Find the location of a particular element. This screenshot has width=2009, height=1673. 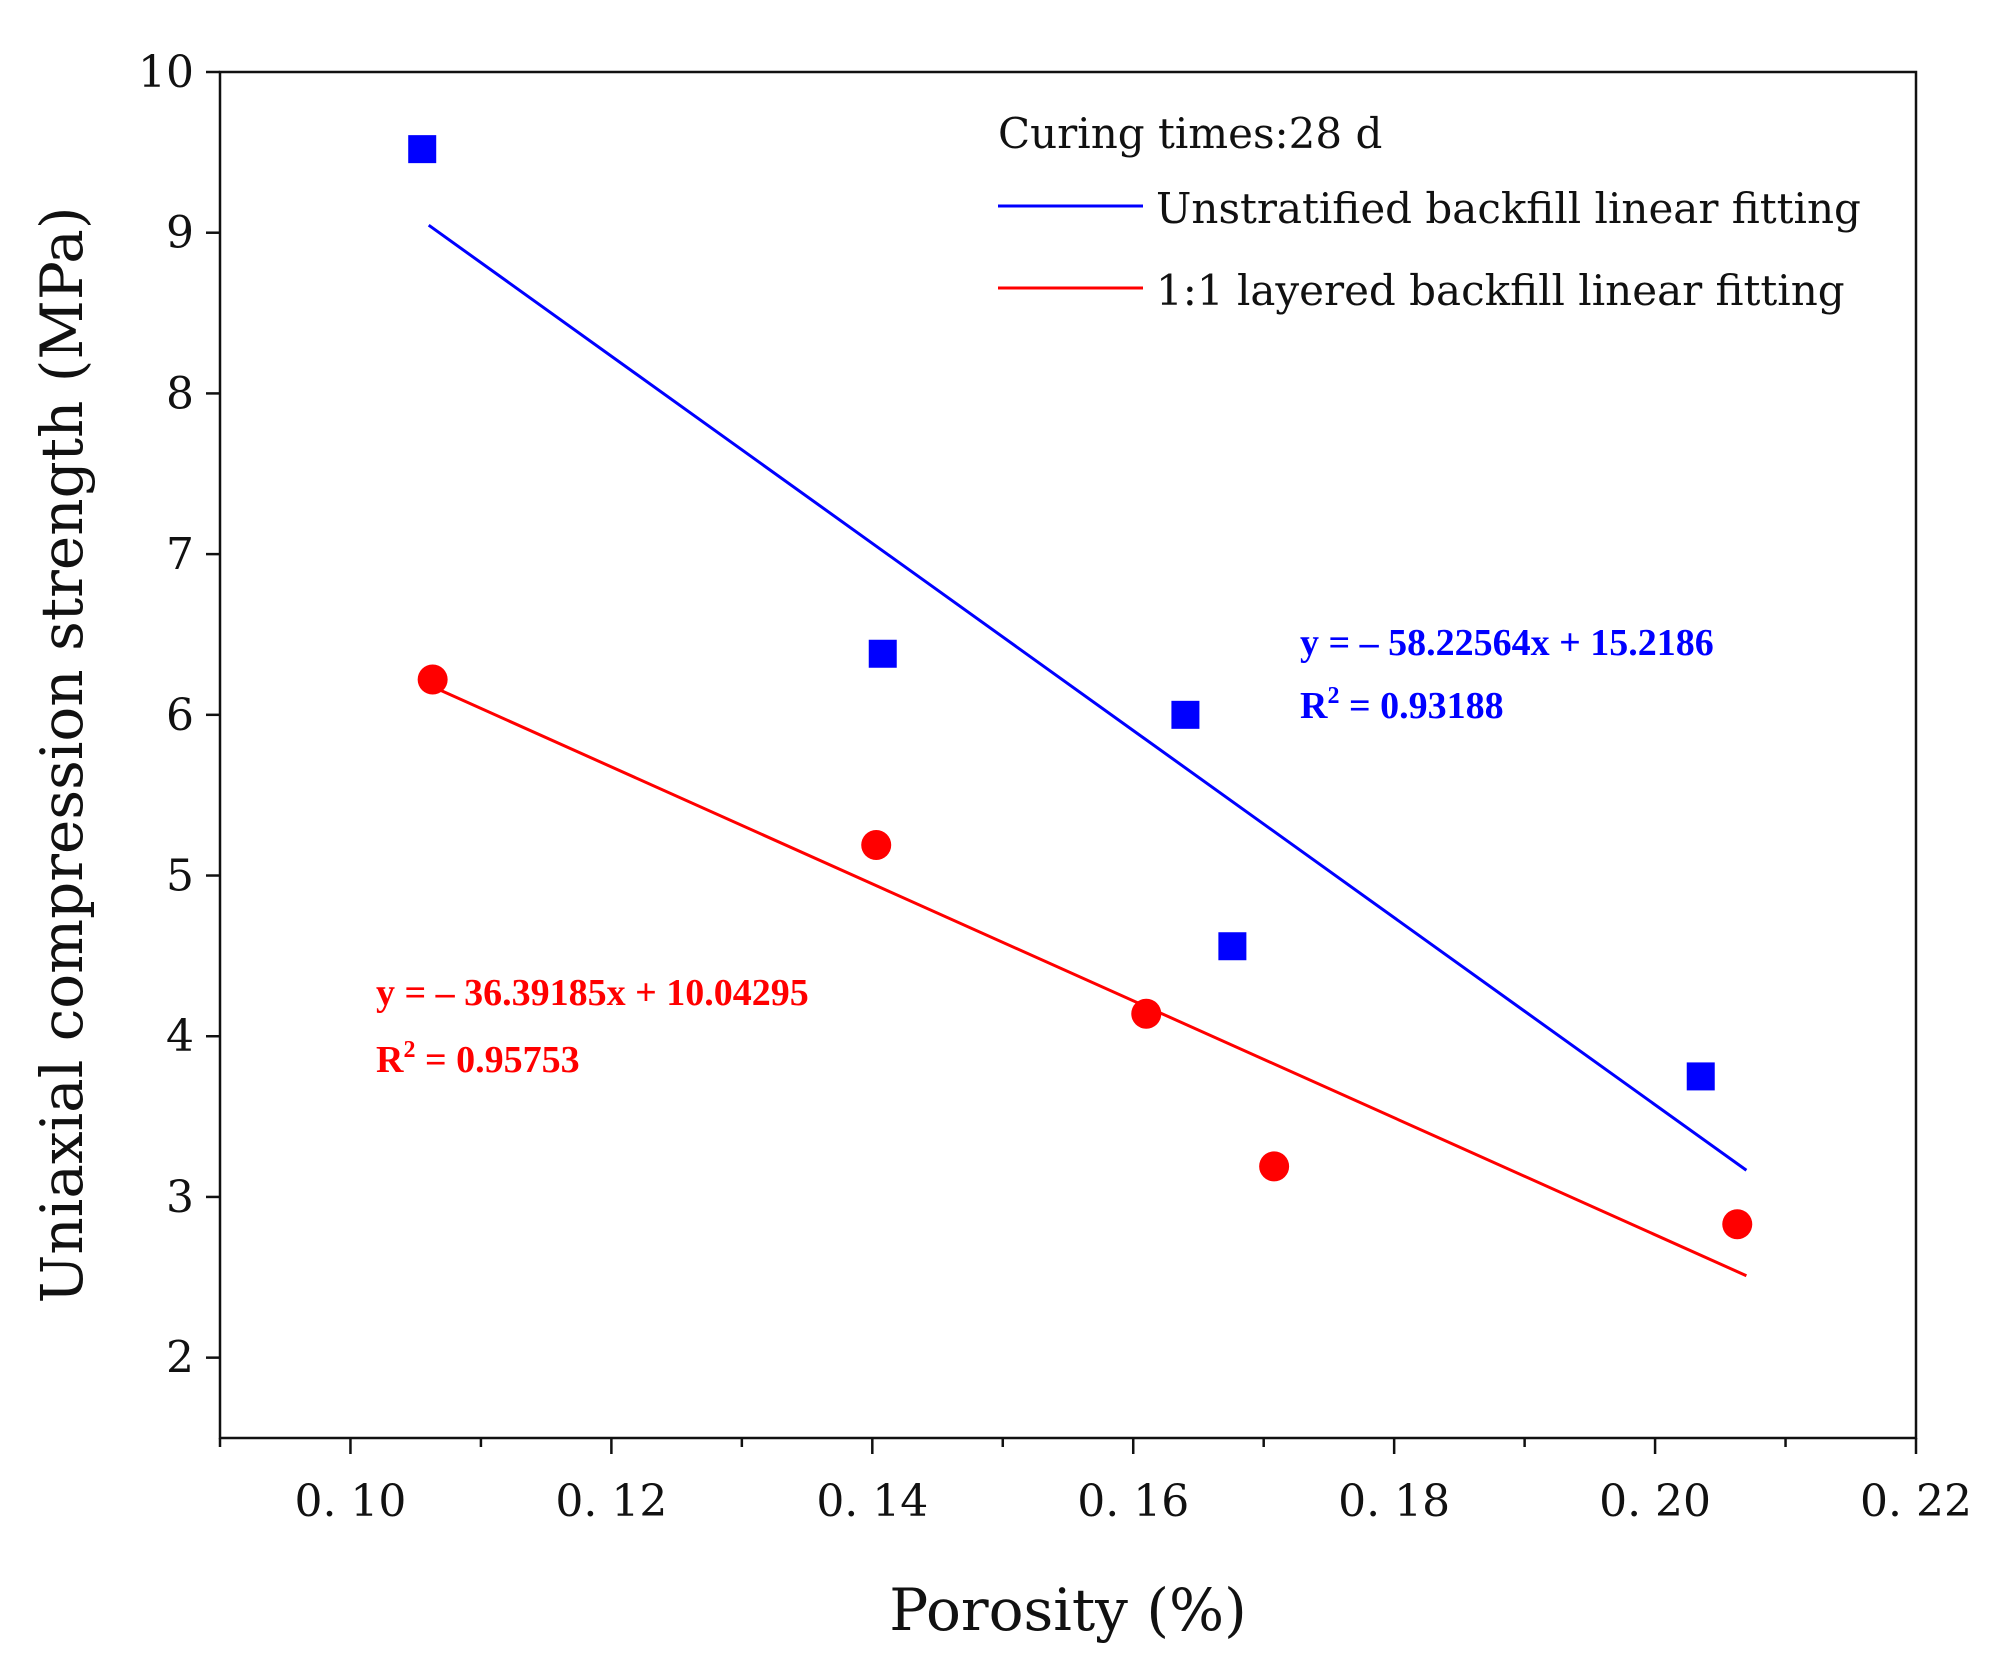

x-tick-label: 0. 18 is located at coordinates (1394, 1501).